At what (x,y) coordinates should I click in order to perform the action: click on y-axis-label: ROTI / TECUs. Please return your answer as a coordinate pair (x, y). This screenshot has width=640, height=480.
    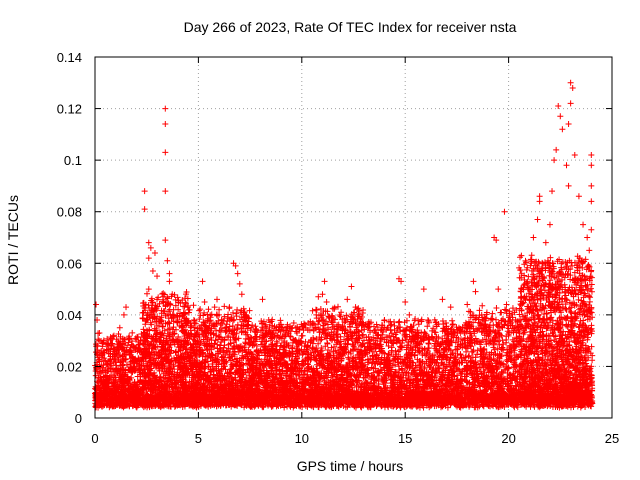
    Looking at the image, I should click on (13, 240).